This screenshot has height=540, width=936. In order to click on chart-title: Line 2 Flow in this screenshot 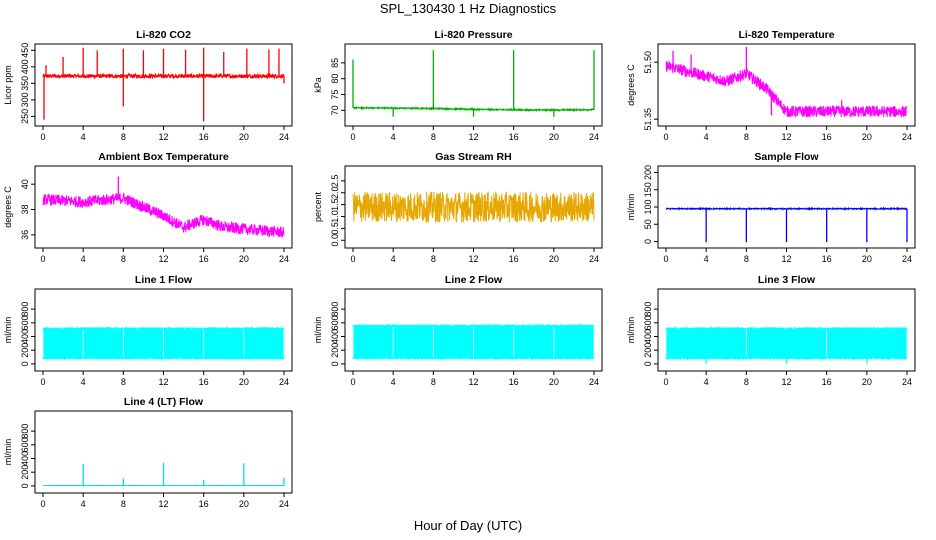, I will do `click(474, 280)`.